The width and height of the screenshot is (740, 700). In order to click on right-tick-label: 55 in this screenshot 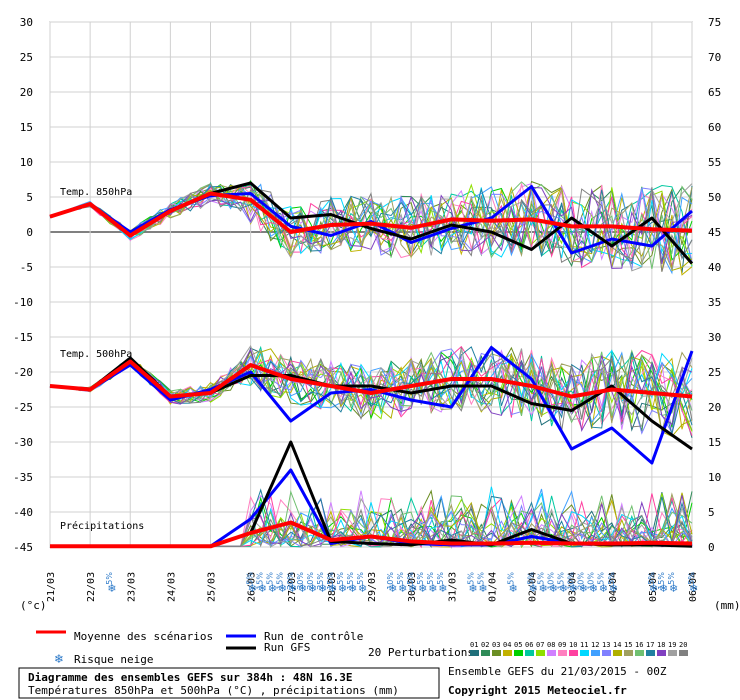, I will do `click(714, 162)`.